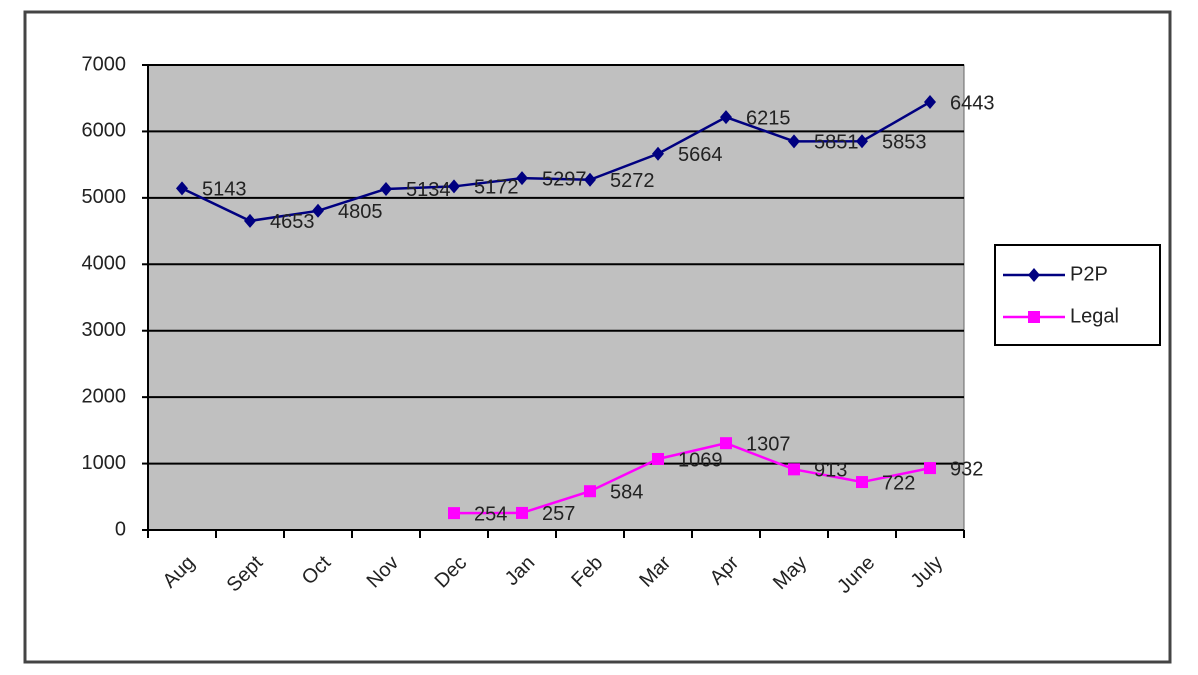 The height and width of the screenshot is (675, 1198). I want to click on y-tick-label: 4000, so click(104, 264).